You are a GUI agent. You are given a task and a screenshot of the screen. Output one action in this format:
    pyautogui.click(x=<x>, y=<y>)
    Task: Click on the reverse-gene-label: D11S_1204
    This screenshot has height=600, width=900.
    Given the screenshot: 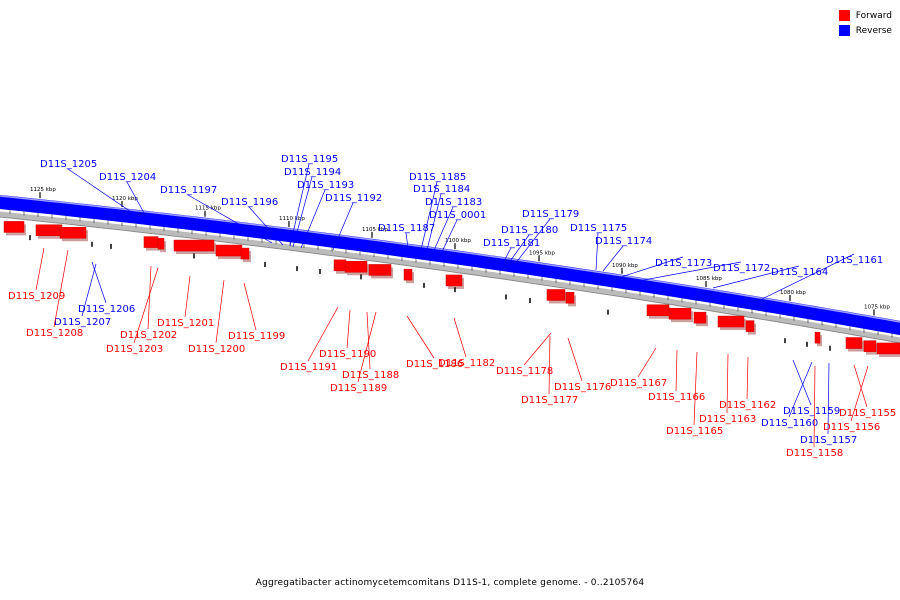 What is the action you would take?
    pyautogui.click(x=127, y=177)
    